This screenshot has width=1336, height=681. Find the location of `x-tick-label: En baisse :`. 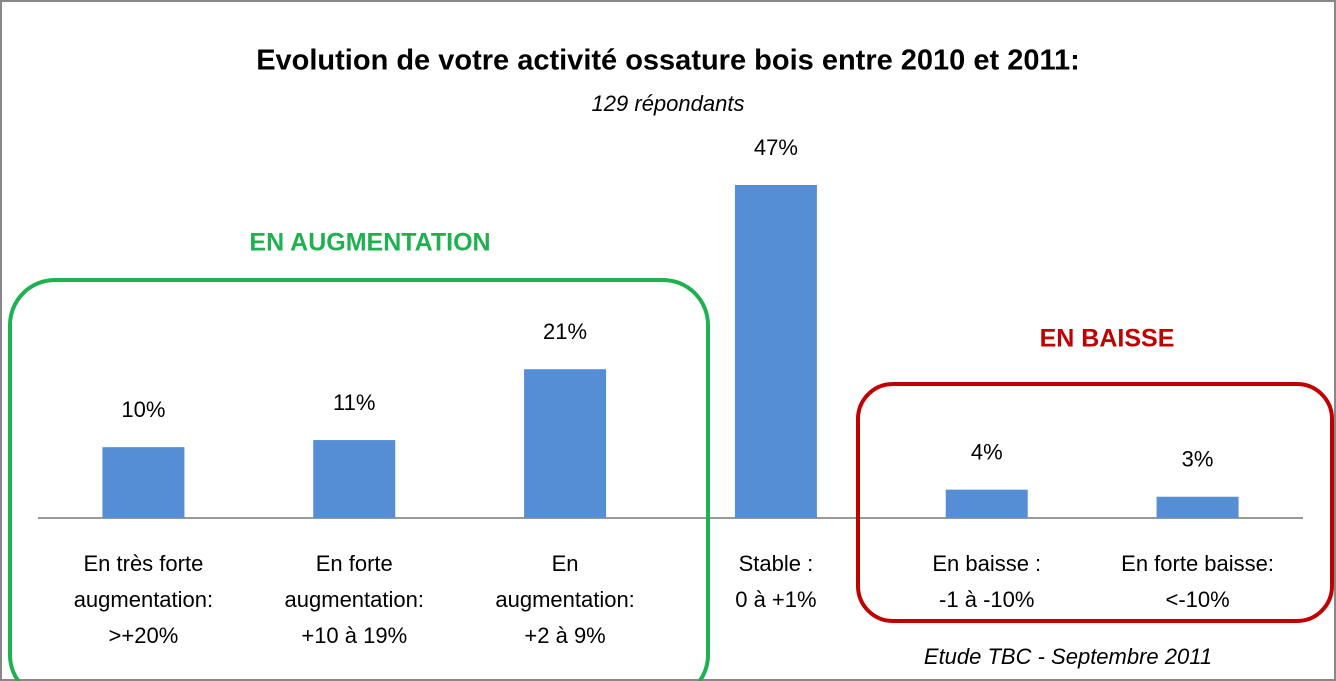

x-tick-label: En baisse : is located at coordinates (986, 563).